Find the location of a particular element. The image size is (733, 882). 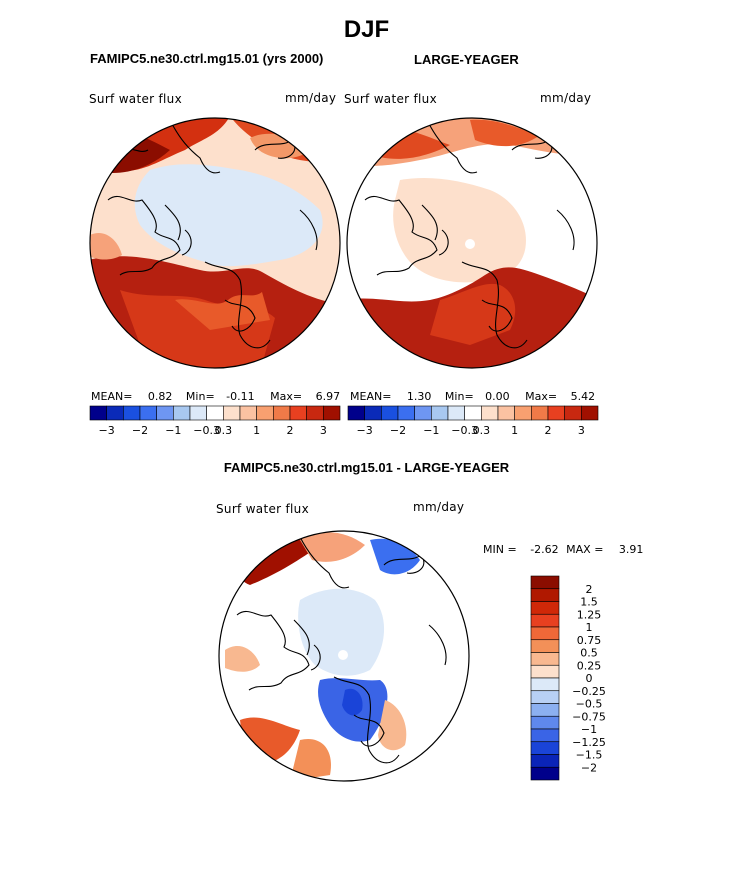

colorbar-model-tick-label: −0.3 is located at coordinates (206, 430).